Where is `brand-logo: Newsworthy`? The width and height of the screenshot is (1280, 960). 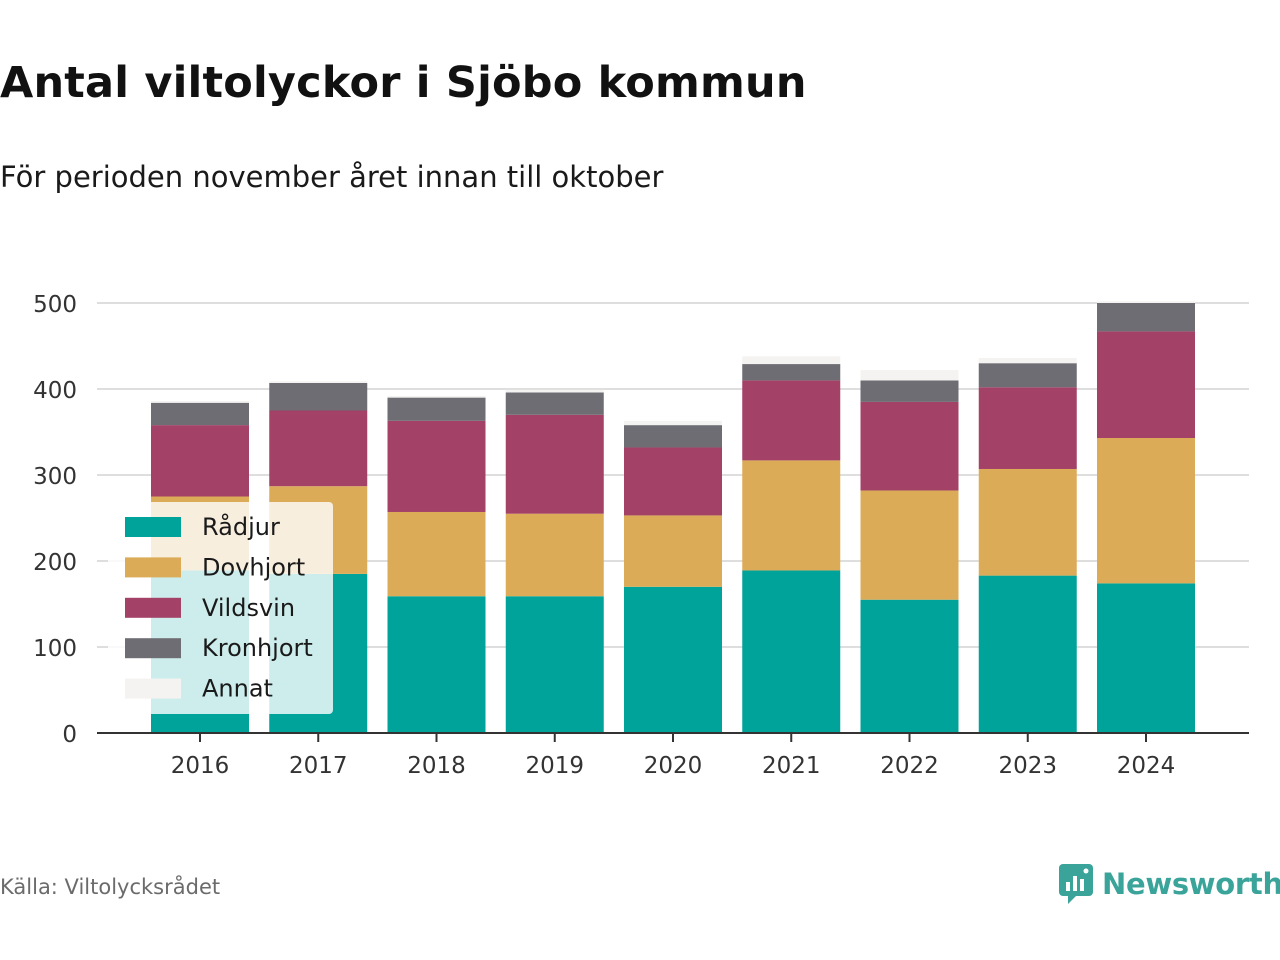
brand-logo: Newsworthy is located at coordinates (1169, 884).